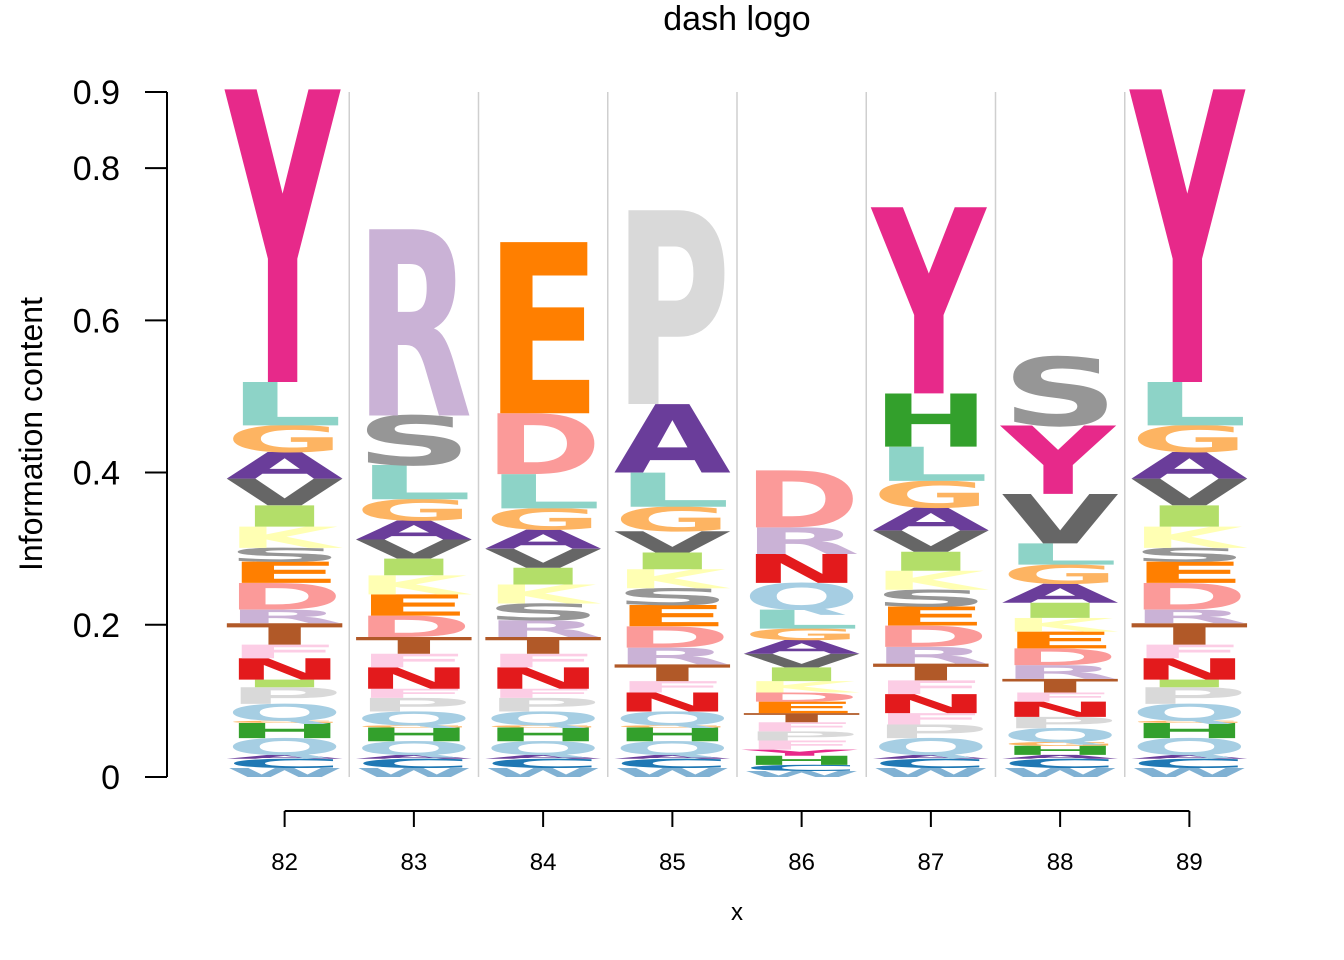 The image size is (1344, 960). What do you see at coordinates (1189, 862) in the screenshot?
I see `x-tick-label: 89` at bounding box center [1189, 862].